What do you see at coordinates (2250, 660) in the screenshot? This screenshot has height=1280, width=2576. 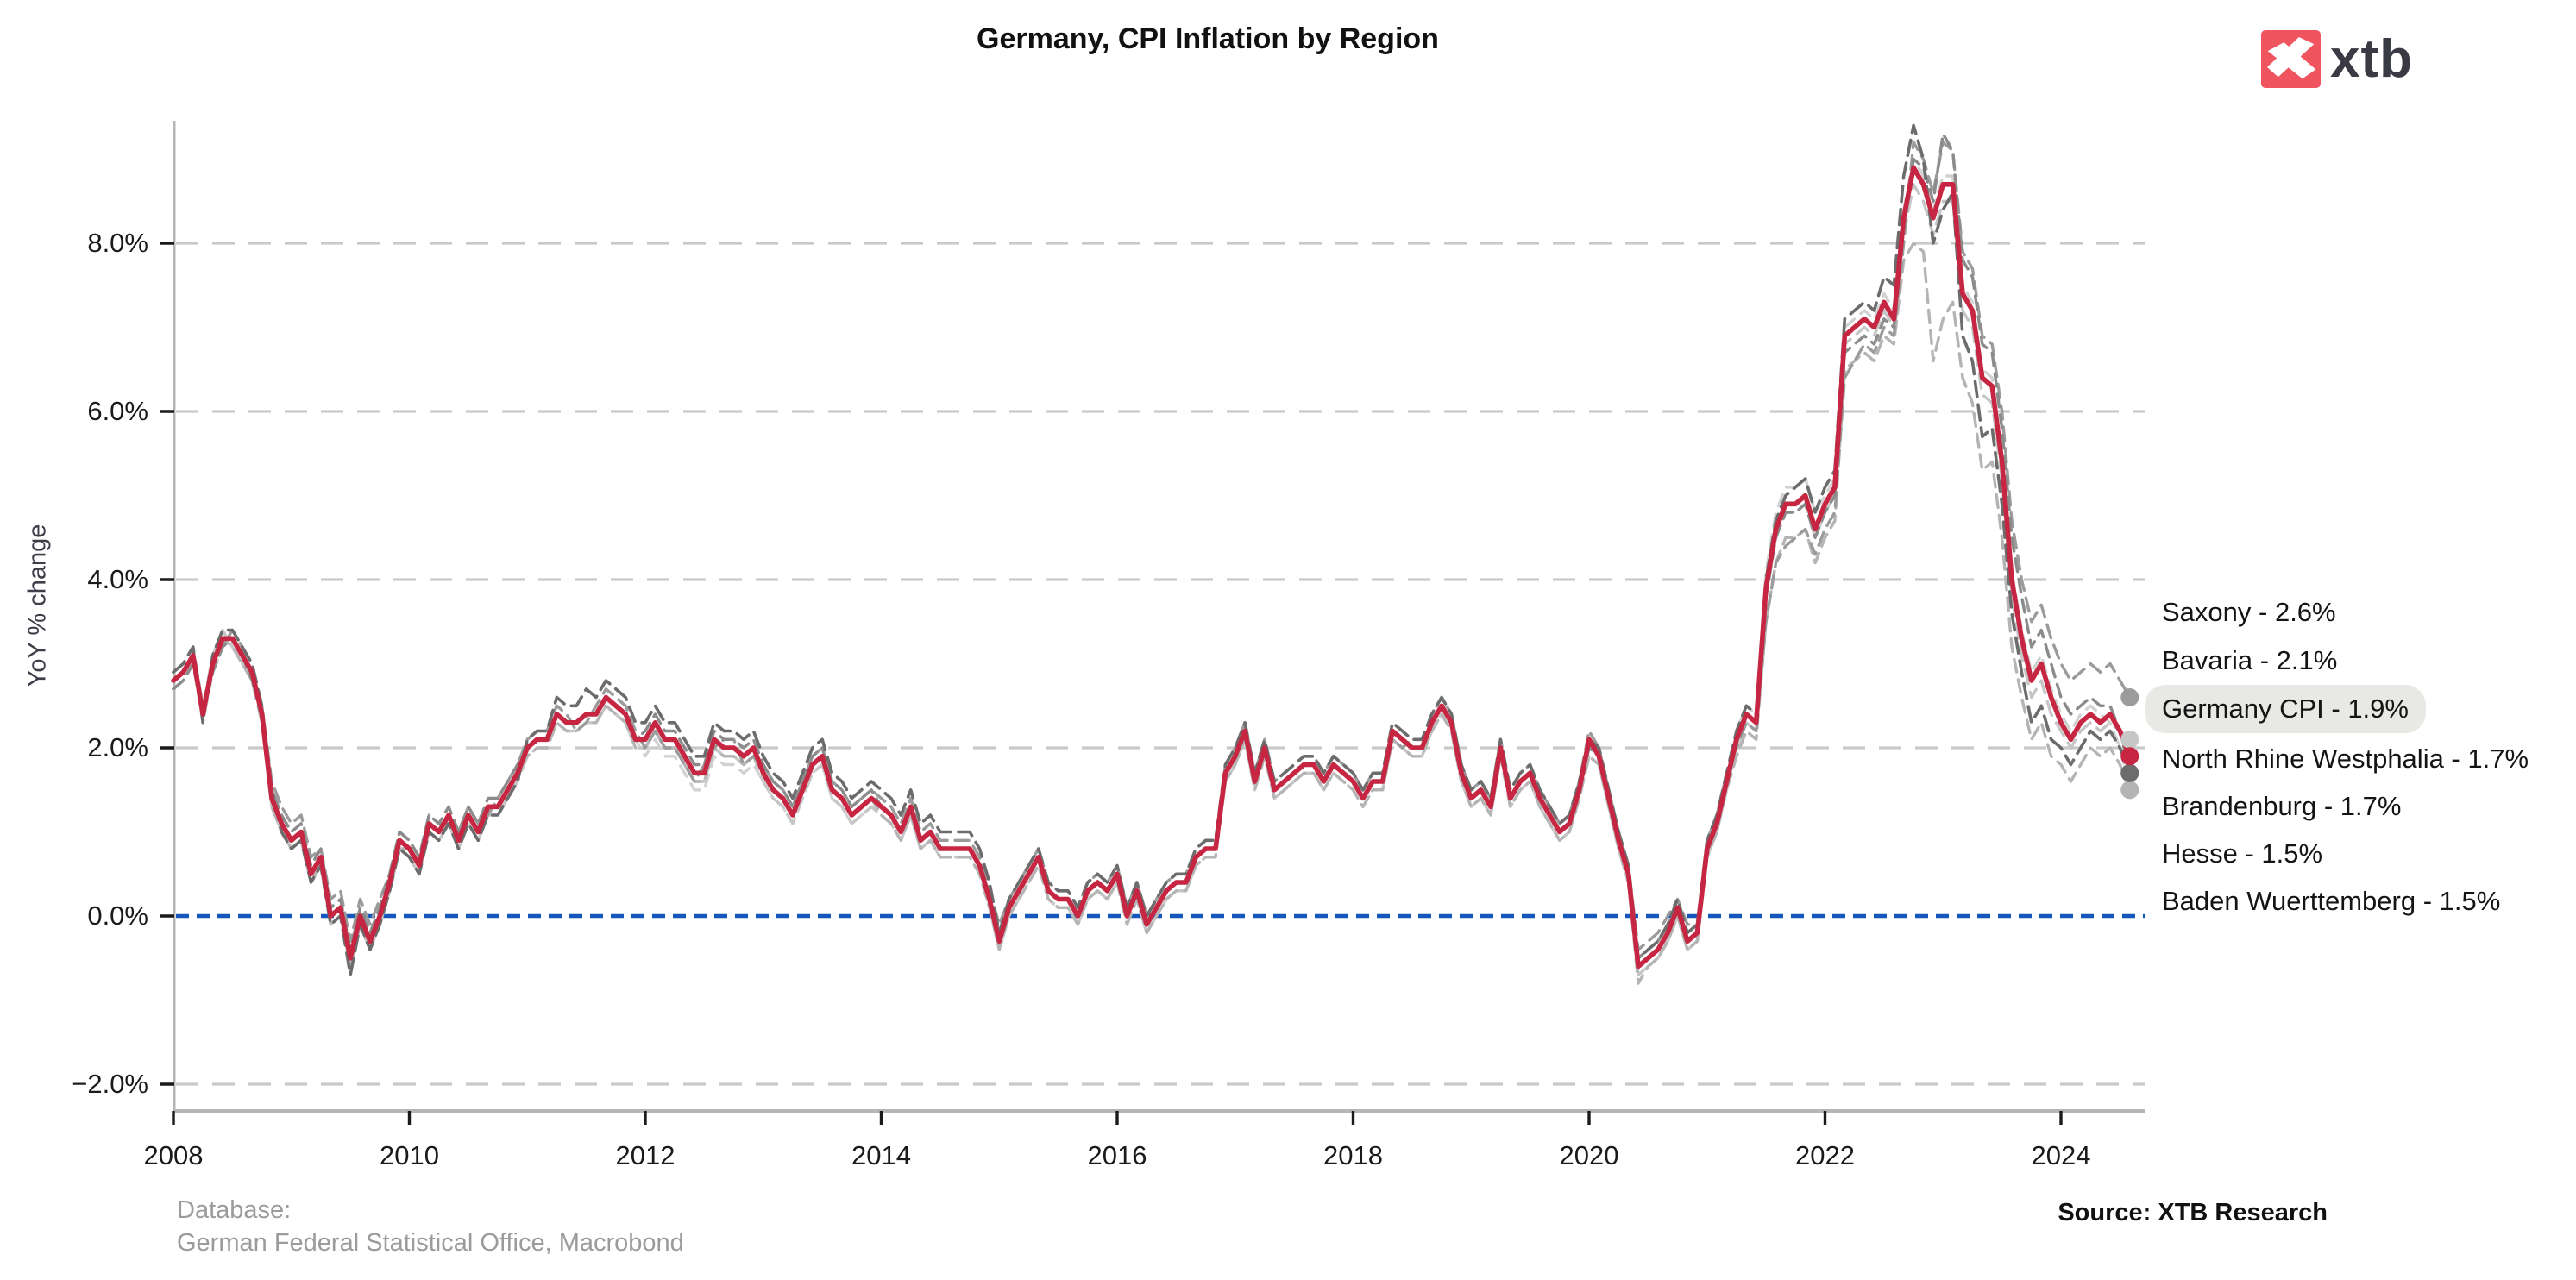 I see `legend-item-bavaria: Bavaria - 2.1%` at bounding box center [2250, 660].